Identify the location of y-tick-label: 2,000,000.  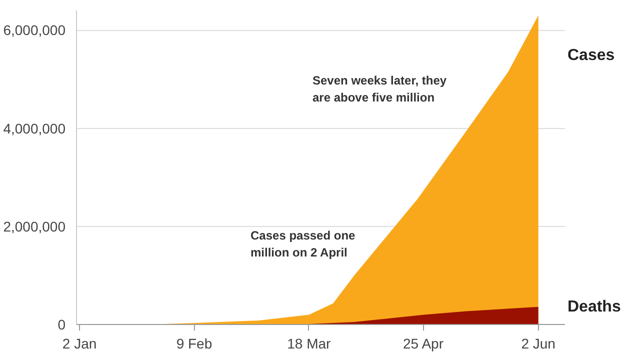
(34, 226).